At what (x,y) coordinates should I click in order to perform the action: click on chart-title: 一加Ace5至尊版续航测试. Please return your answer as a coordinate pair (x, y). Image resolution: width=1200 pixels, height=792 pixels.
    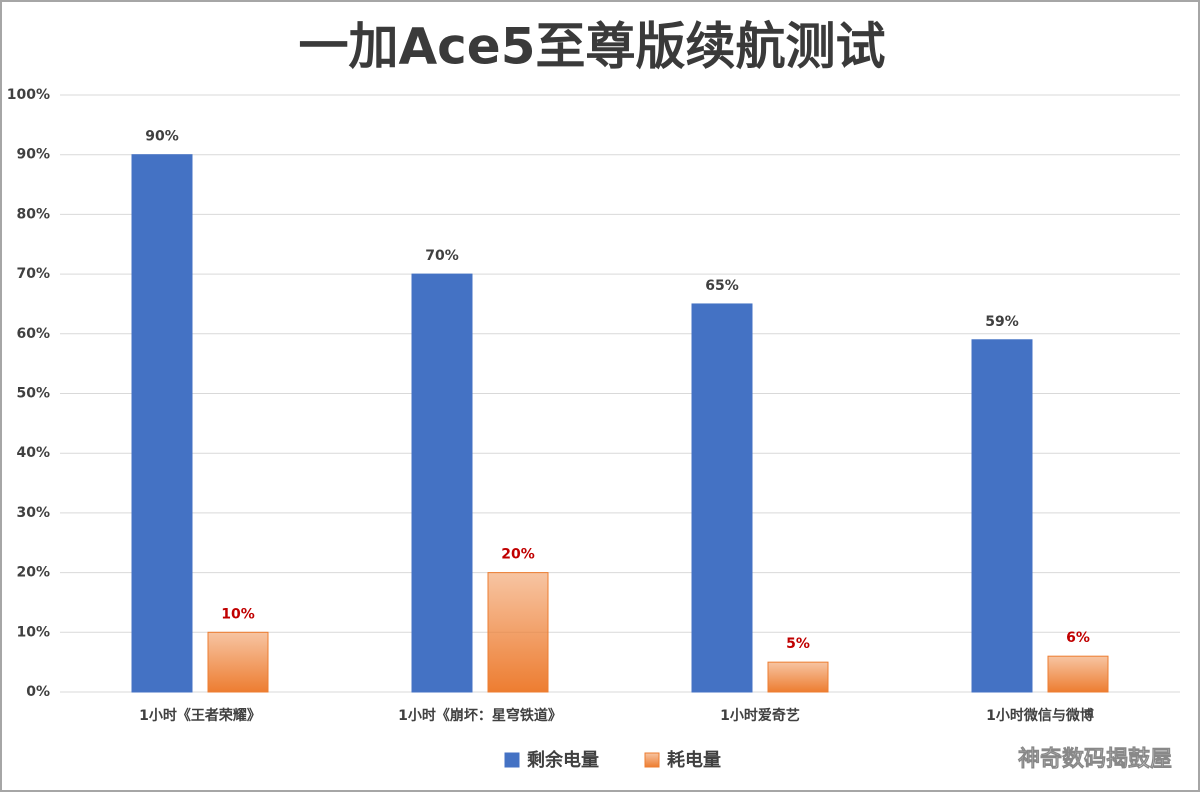
    Looking at the image, I should click on (591, 47).